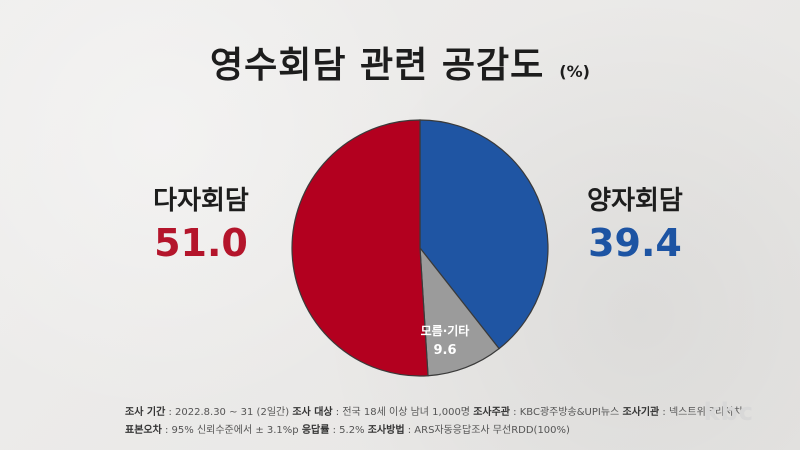  What do you see at coordinates (444, 350) in the screenshot?
I see `inner-label-value: 9.6` at bounding box center [444, 350].